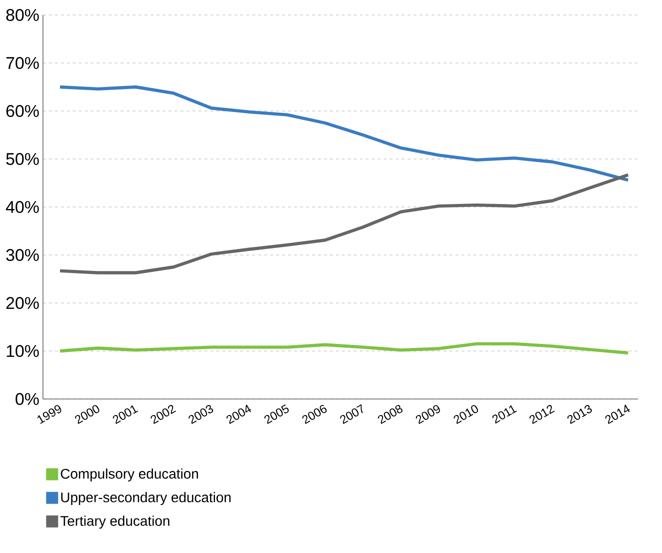 This screenshot has width=662, height=553. What do you see at coordinates (129, 475) in the screenshot?
I see `legend-label: Compulsory education` at bounding box center [129, 475].